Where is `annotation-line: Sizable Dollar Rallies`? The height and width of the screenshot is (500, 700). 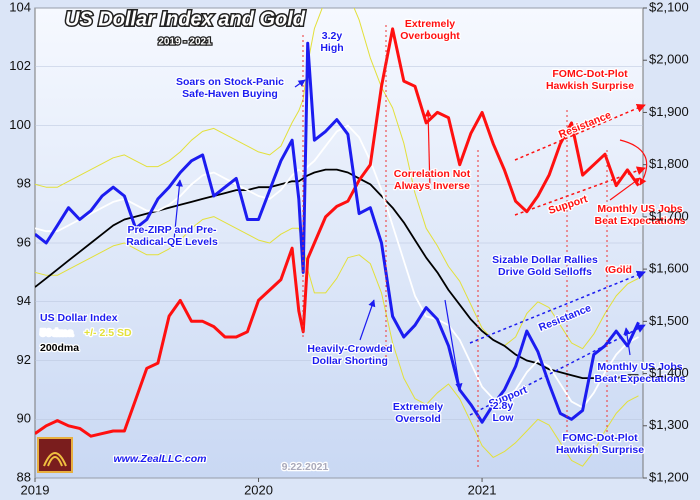
annotation-line: Sizable Dollar Rallies is located at coordinates (545, 260).